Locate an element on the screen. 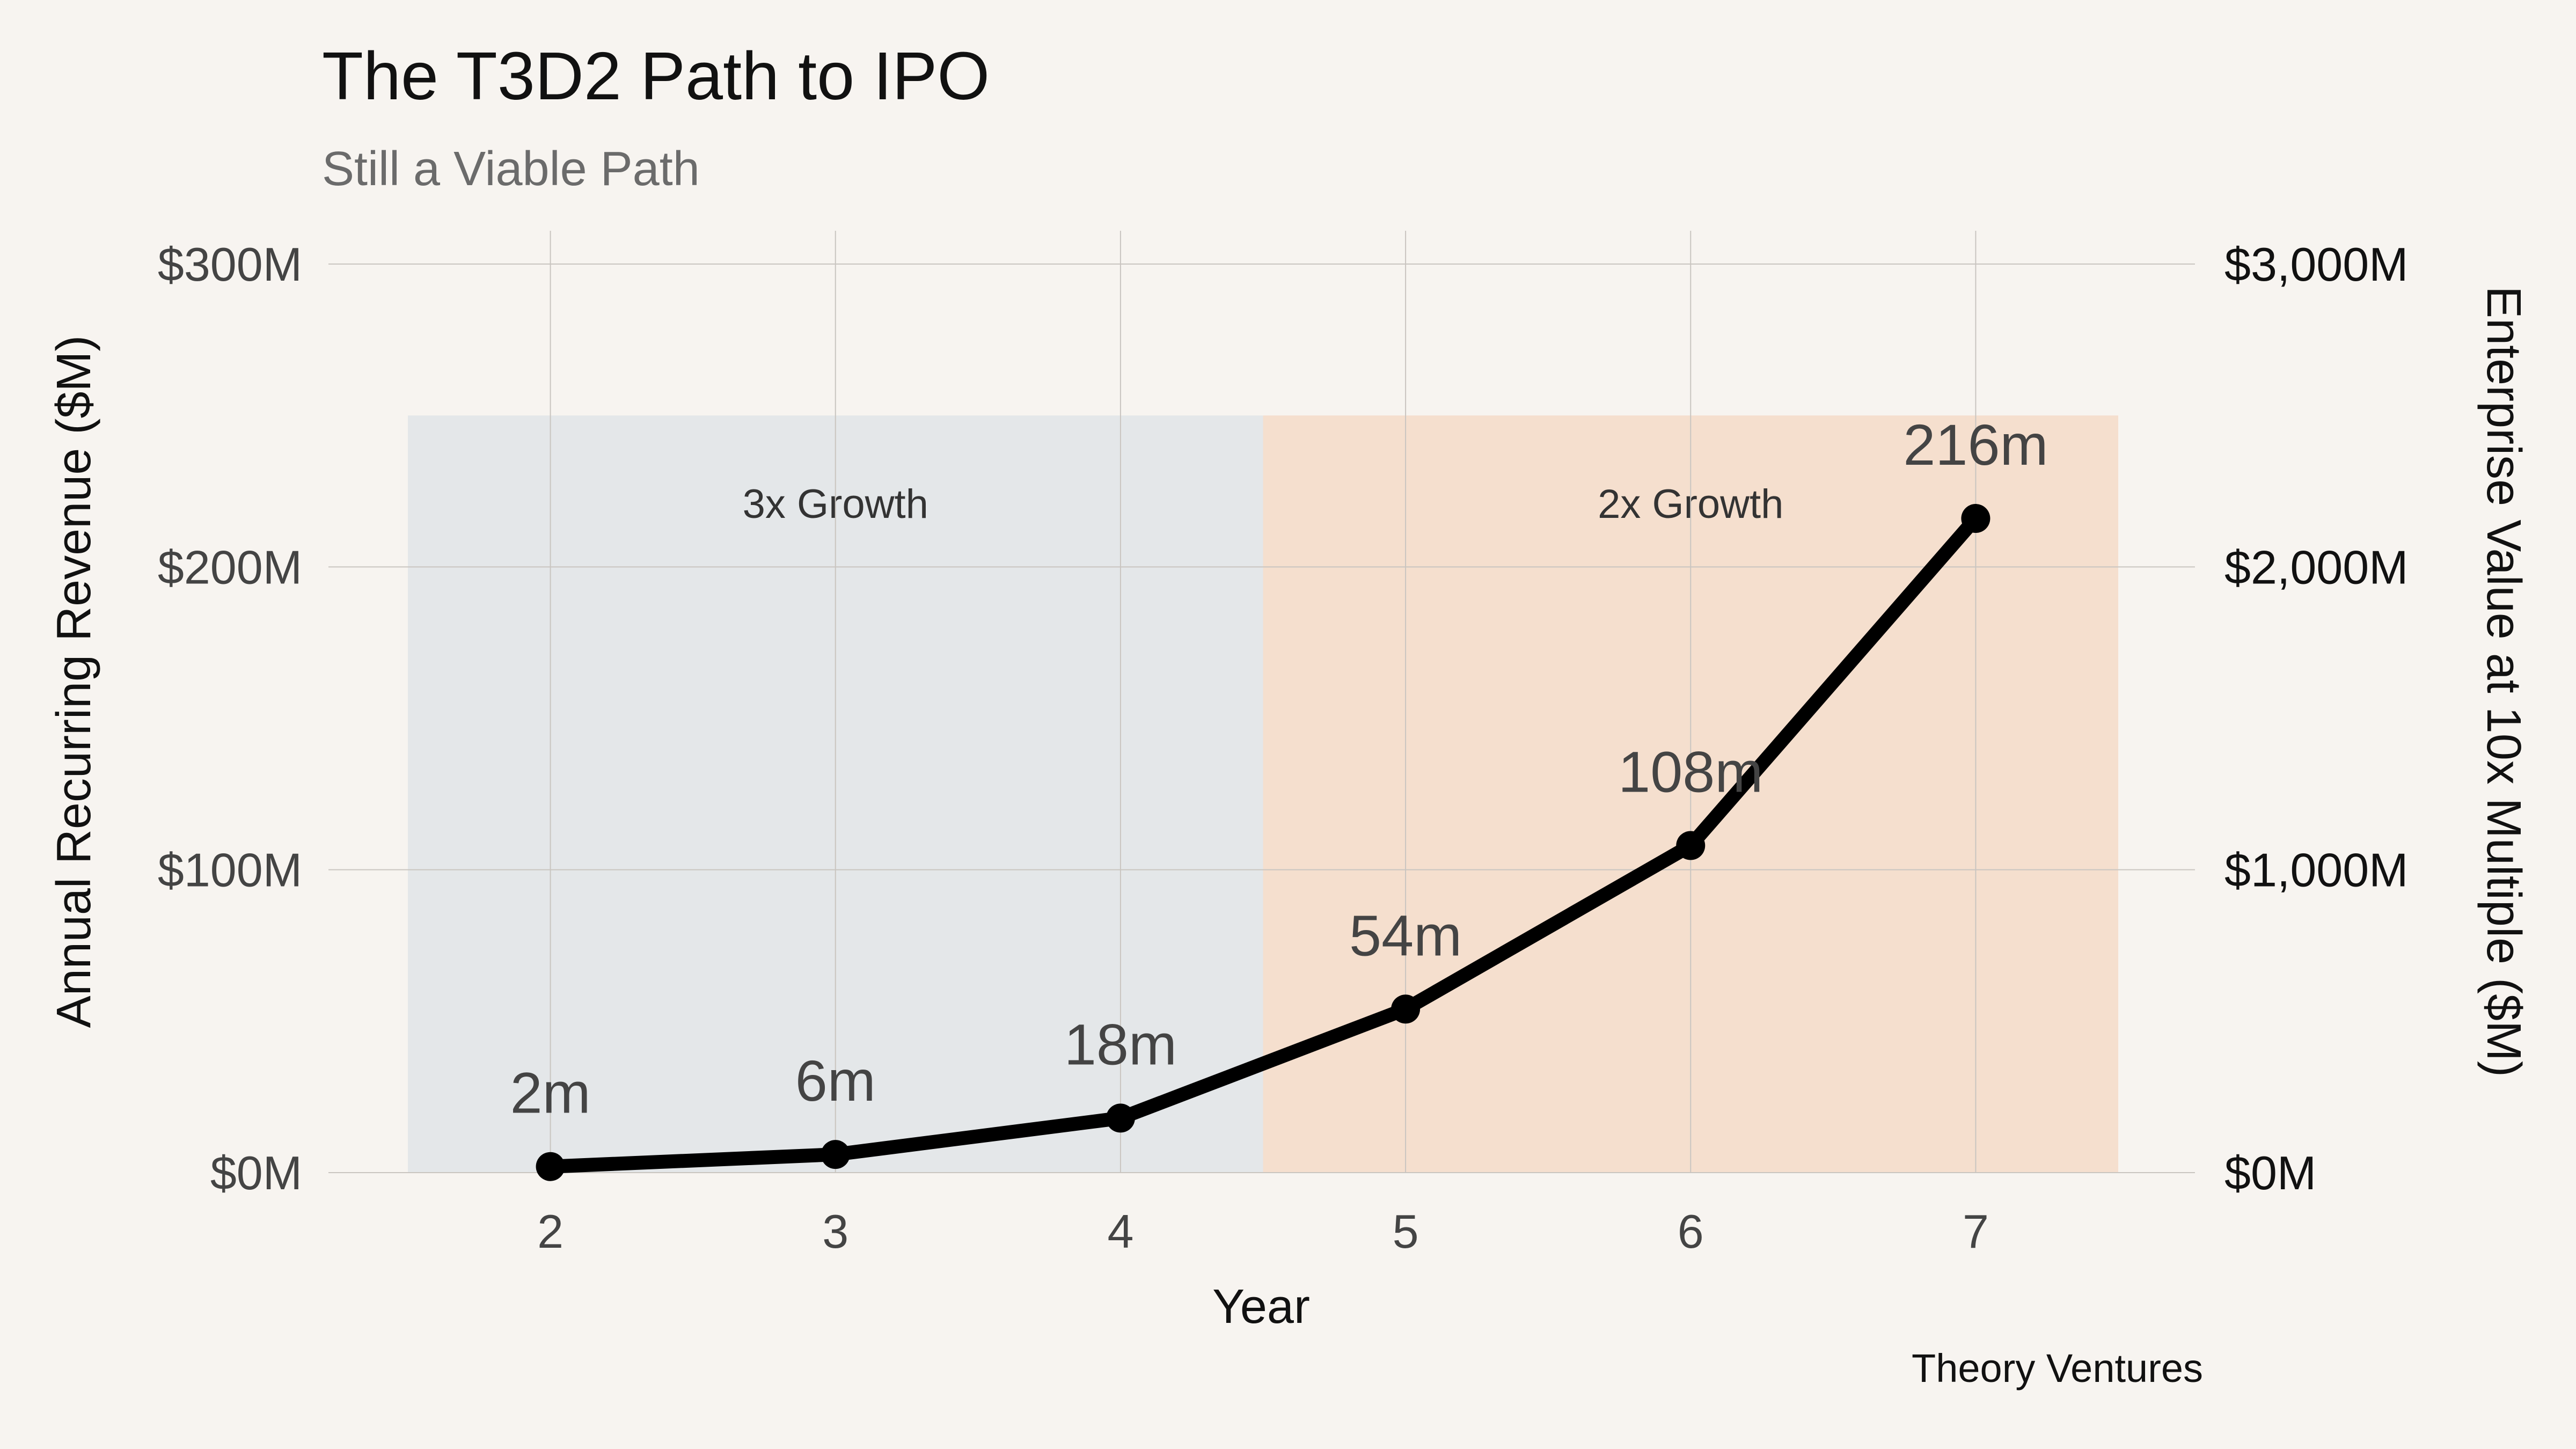  y-right-tick-label: $0M is located at coordinates (2270, 1172).